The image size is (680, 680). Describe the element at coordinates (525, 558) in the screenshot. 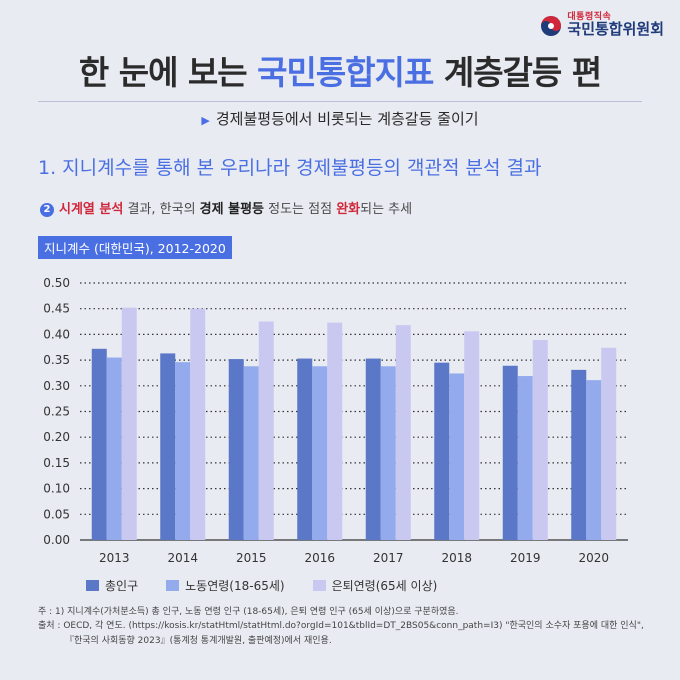

I see `x-tick-label: 2019` at that location.